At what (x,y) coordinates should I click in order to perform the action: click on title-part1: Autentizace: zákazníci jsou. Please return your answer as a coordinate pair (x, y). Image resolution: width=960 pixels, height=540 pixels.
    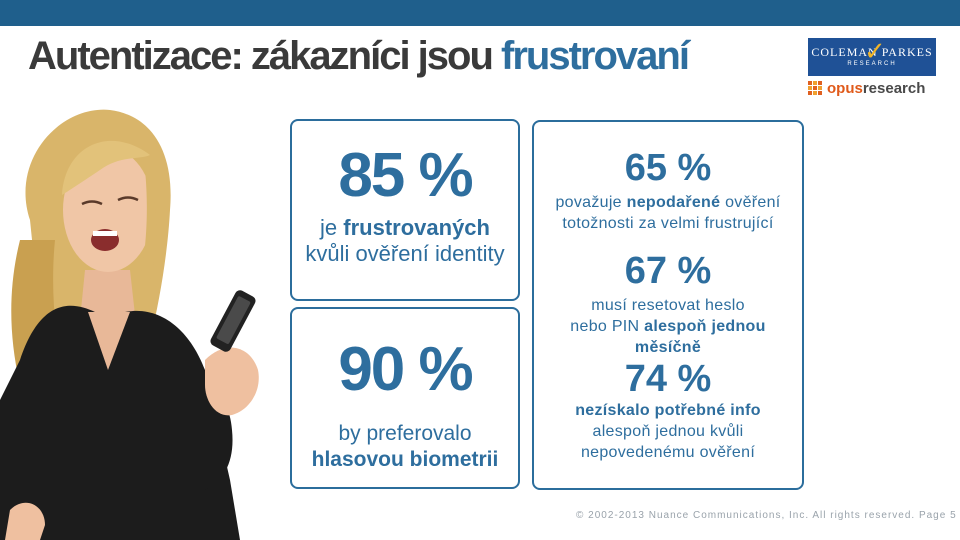
    Looking at the image, I should click on (261, 56).